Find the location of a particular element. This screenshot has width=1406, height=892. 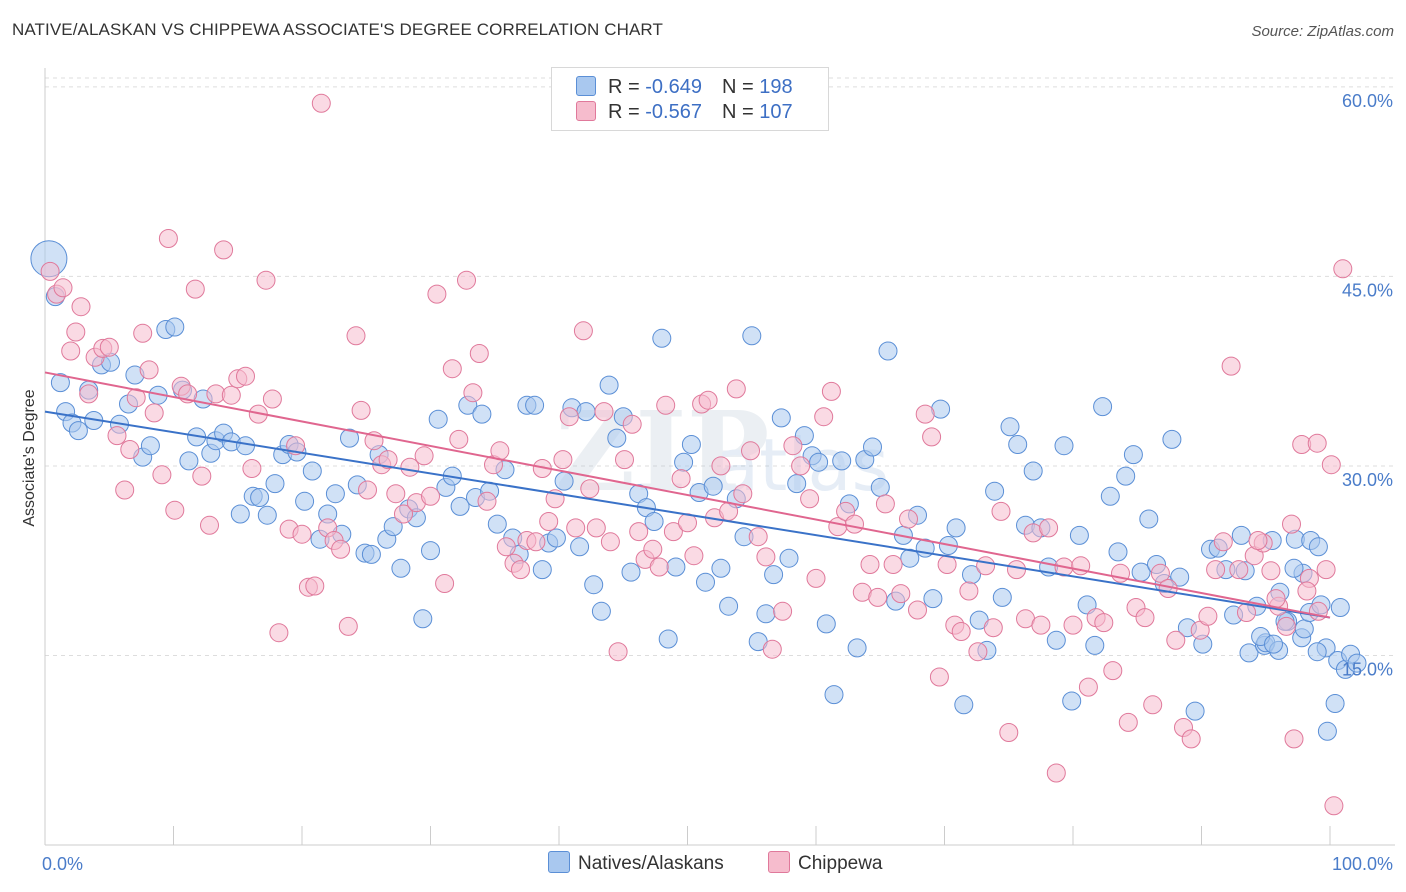

series-legend: Natives/Alaskans Chippewa is located at coordinates (703, 864).